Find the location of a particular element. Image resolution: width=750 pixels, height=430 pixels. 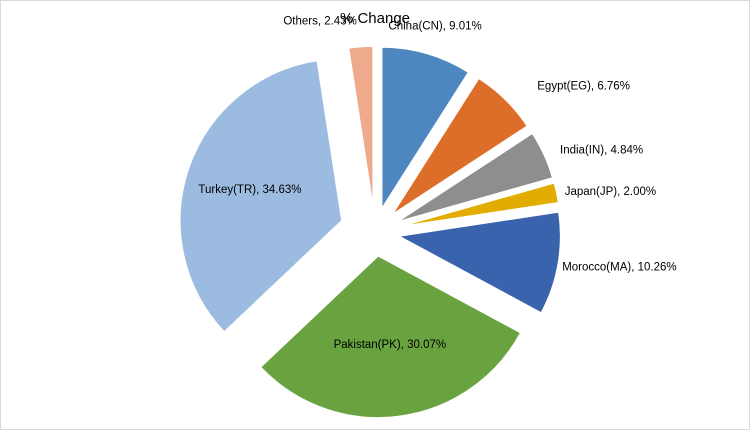

data-label-turkey-tr: Turkey(TR), 34.63% is located at coordinates (249, 190).